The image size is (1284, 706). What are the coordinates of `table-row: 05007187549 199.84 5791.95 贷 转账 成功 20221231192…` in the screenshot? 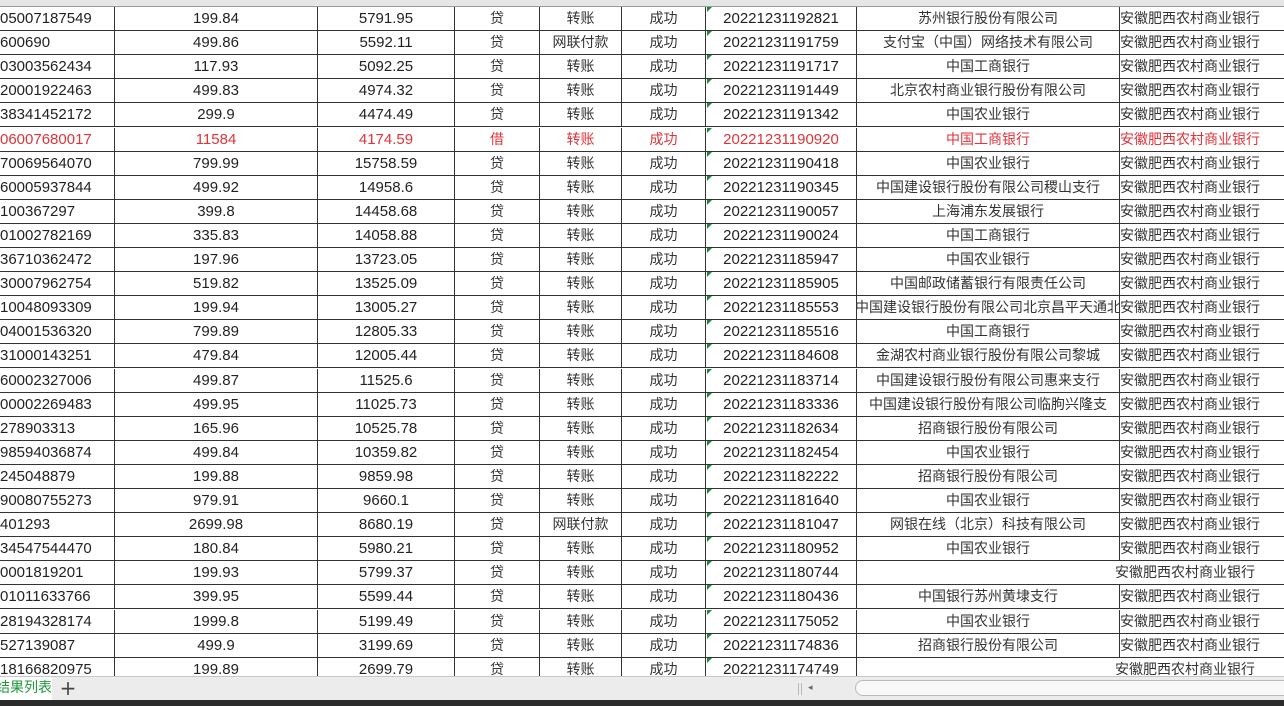 It's located at (642, 19).